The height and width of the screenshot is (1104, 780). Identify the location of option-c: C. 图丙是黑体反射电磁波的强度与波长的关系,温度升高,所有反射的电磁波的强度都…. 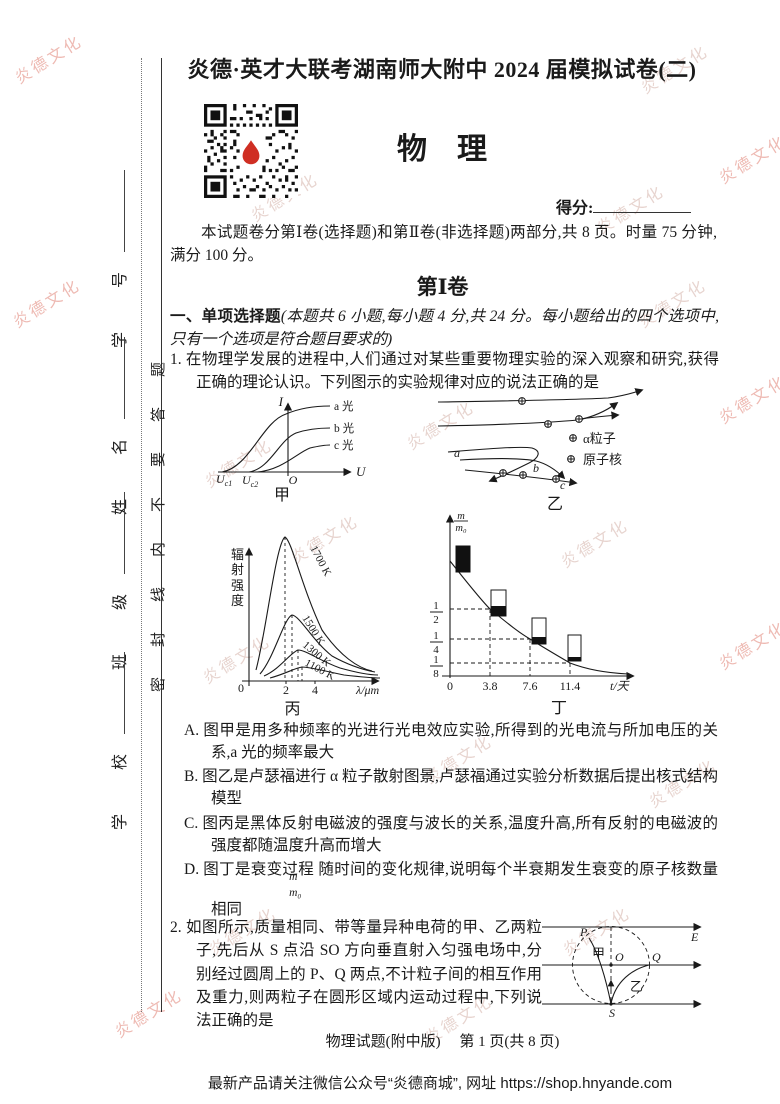
(451, 834).